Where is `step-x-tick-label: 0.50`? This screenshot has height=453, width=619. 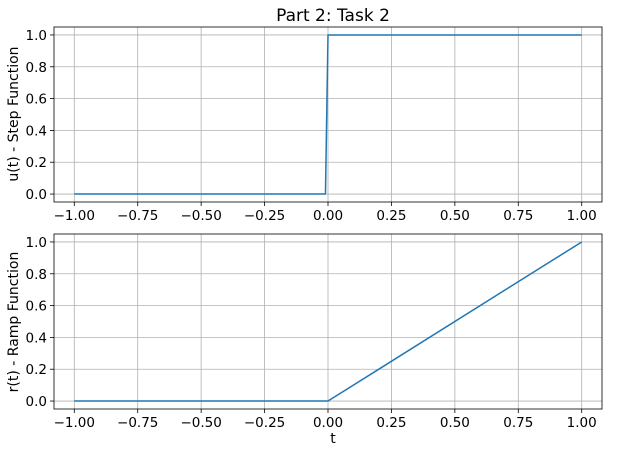 step-x-tick-label: 0.50 is located at coordinates (455, 216).